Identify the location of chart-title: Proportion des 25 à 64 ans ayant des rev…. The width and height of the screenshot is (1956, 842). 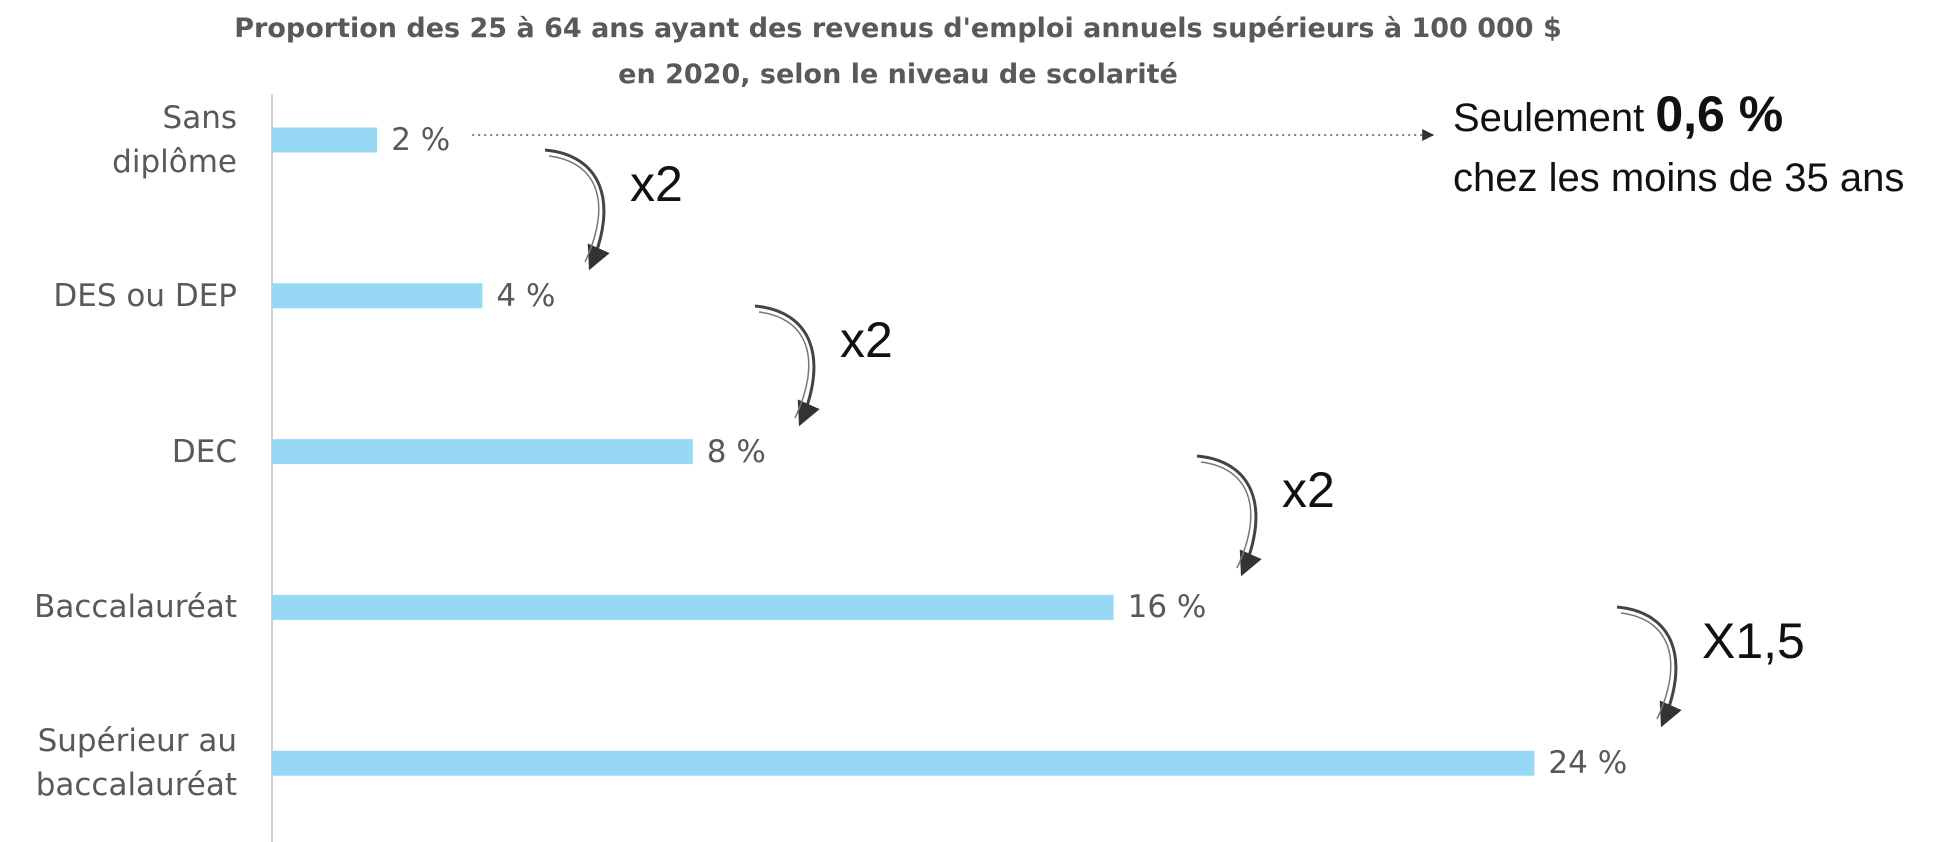
(898, 51).